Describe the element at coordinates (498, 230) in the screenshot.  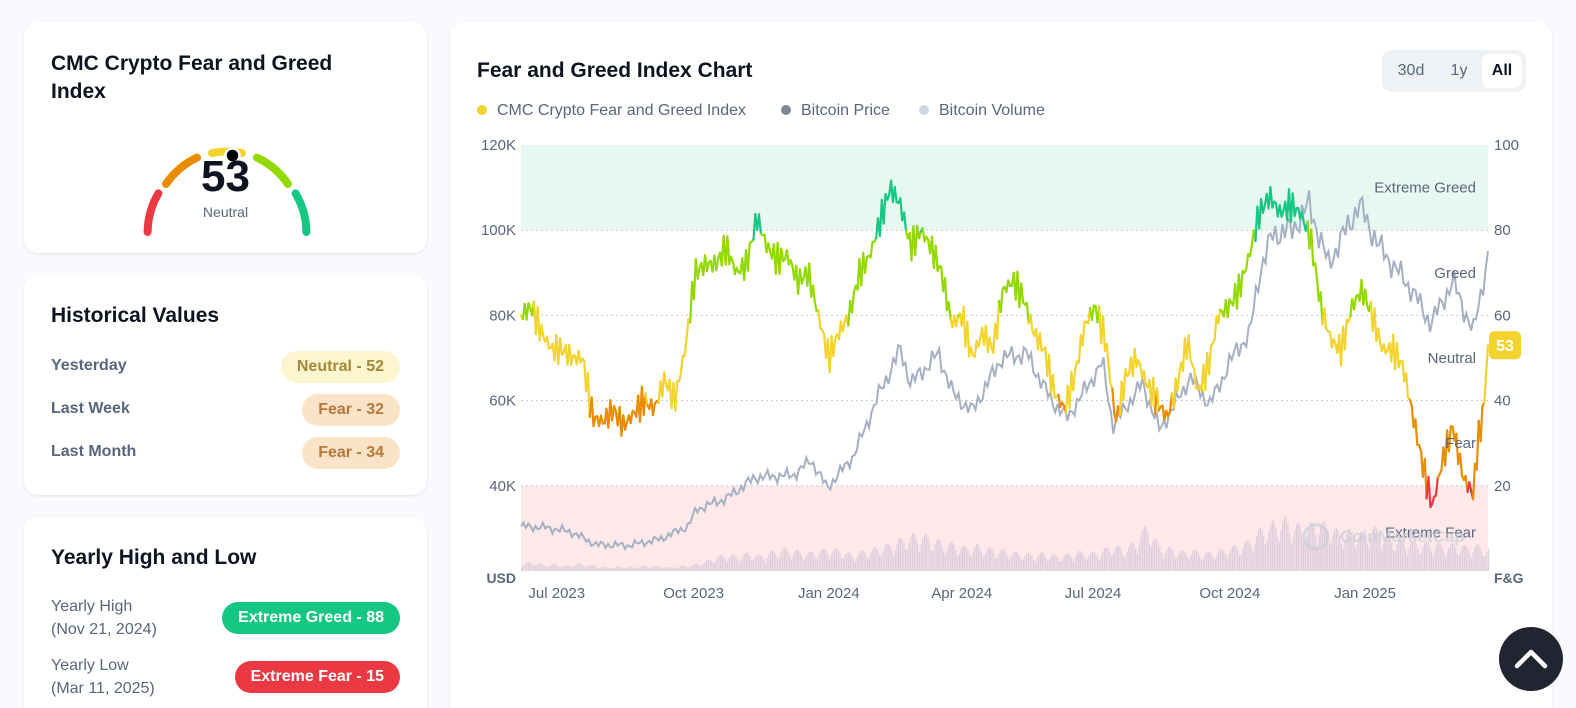
I see `y-left-tick-label: 100K` at that location.